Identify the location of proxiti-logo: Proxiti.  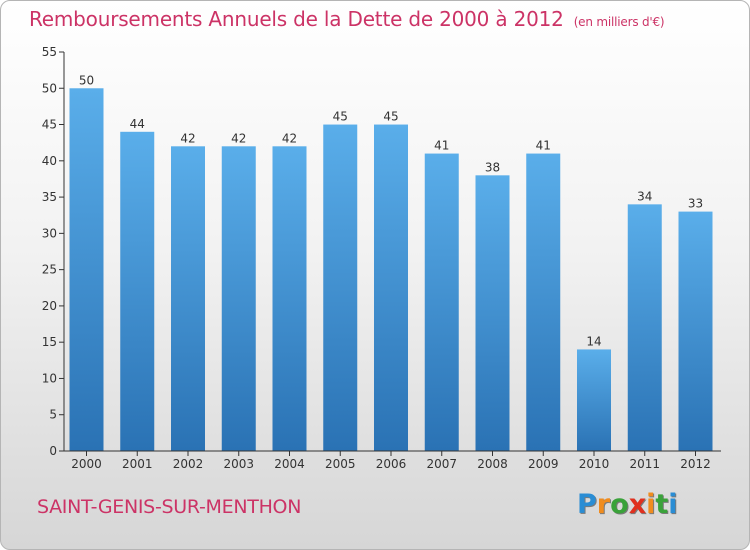
(627, 504).